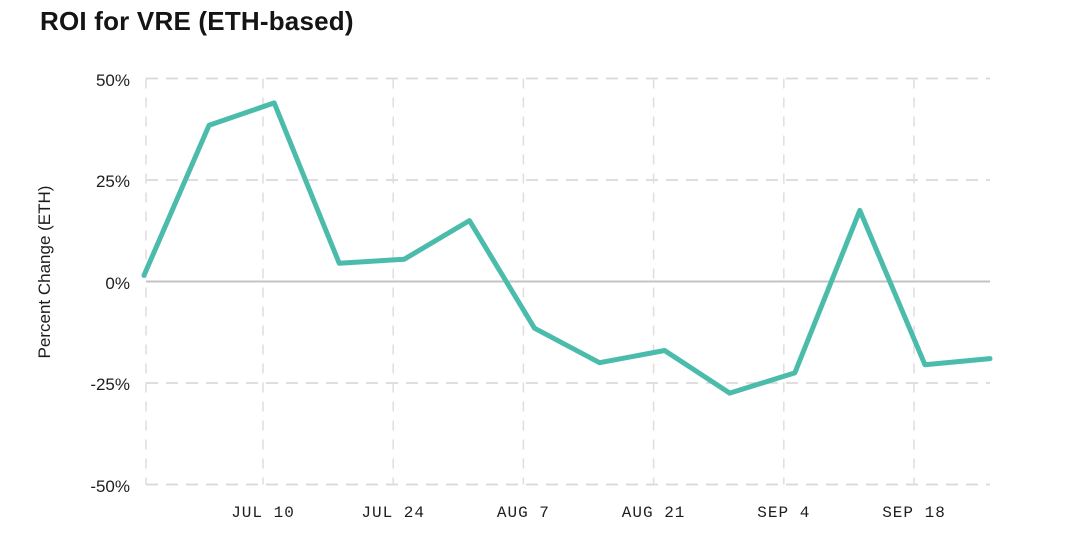 The width and height of the screenshot is (1080, 548). What do you see at coordinates (523, 513) in the screenshot?
I see `x-tick-label: AUG 7` at bounding box center [523, 513].